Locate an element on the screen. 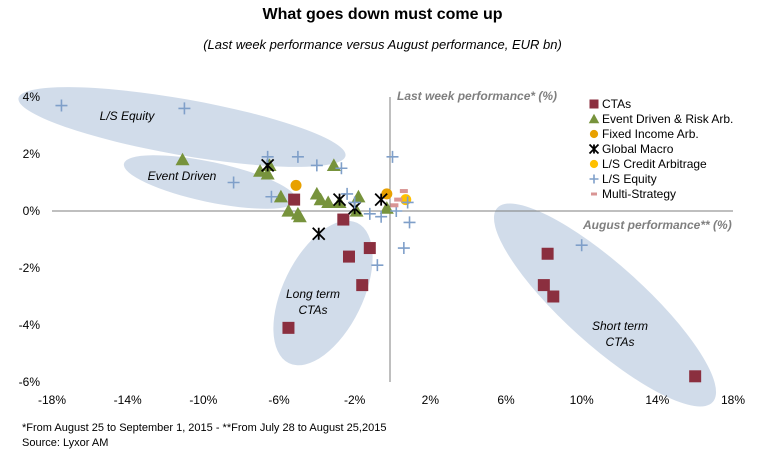 The height and width of the screenshot is (455, 765). source-note: Source: Lyxor AM is located at coordinates (65, 443).